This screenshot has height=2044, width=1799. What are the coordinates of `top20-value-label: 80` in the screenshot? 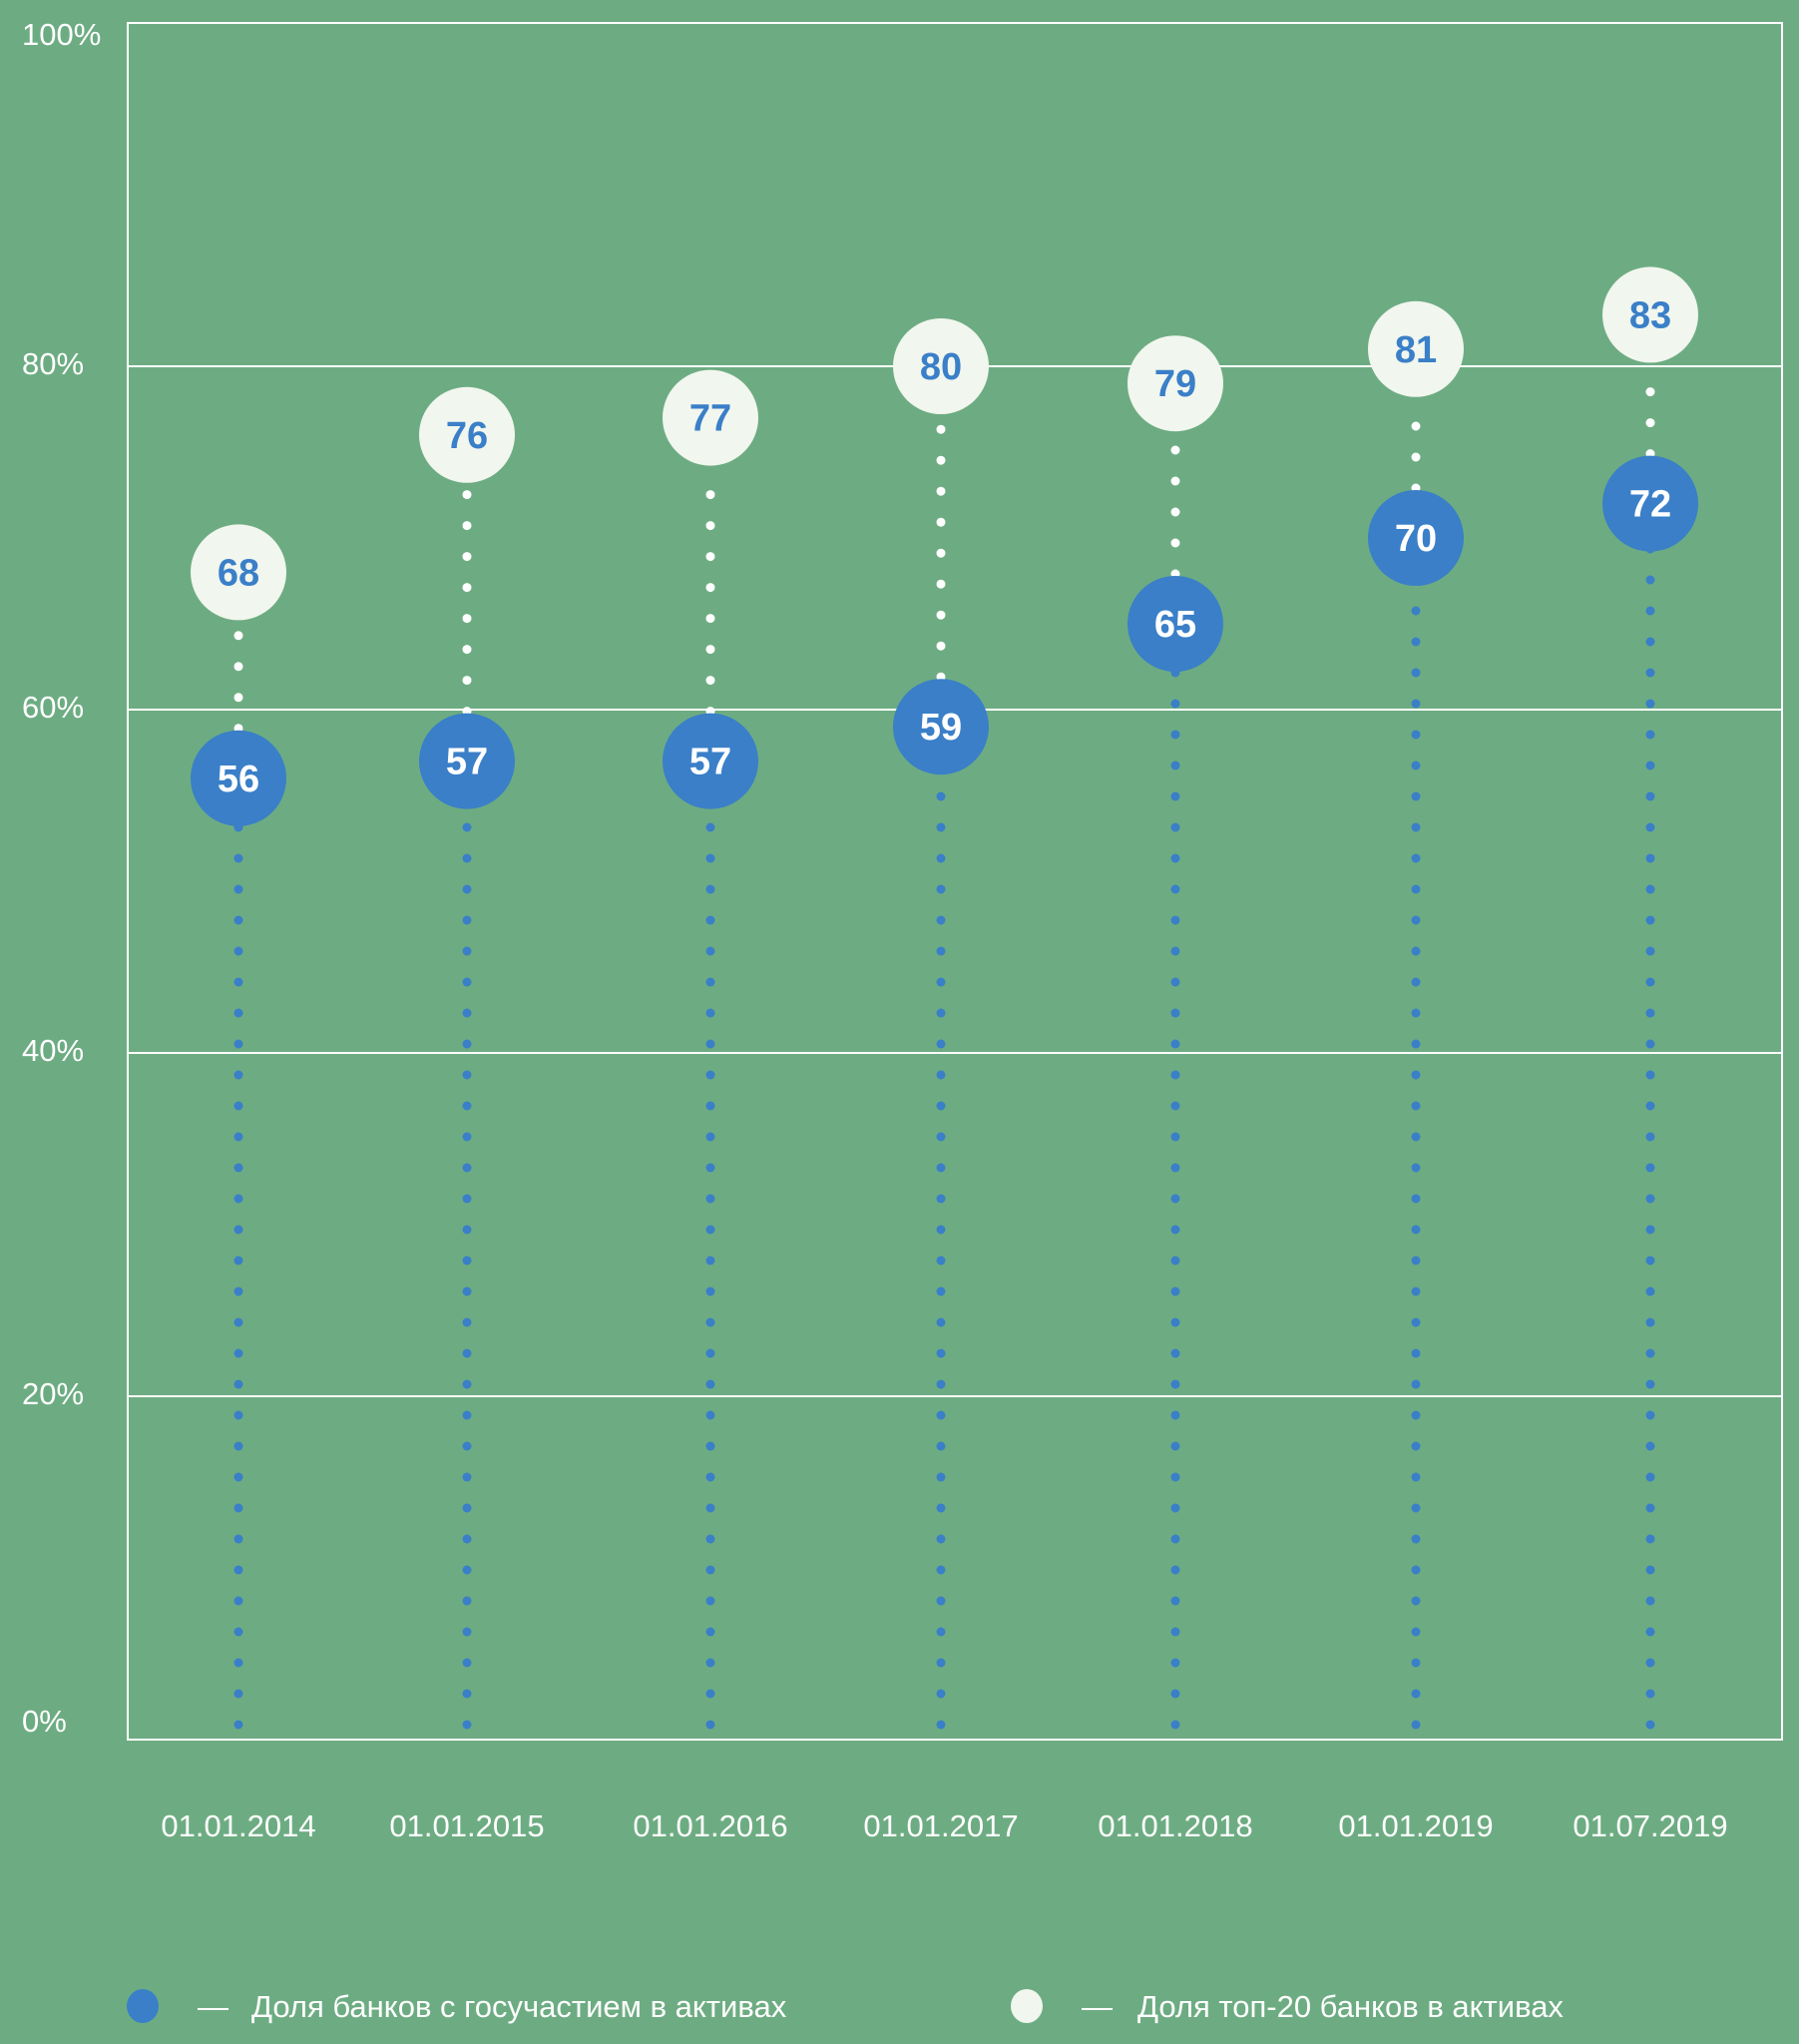 It's located at (941, 367).